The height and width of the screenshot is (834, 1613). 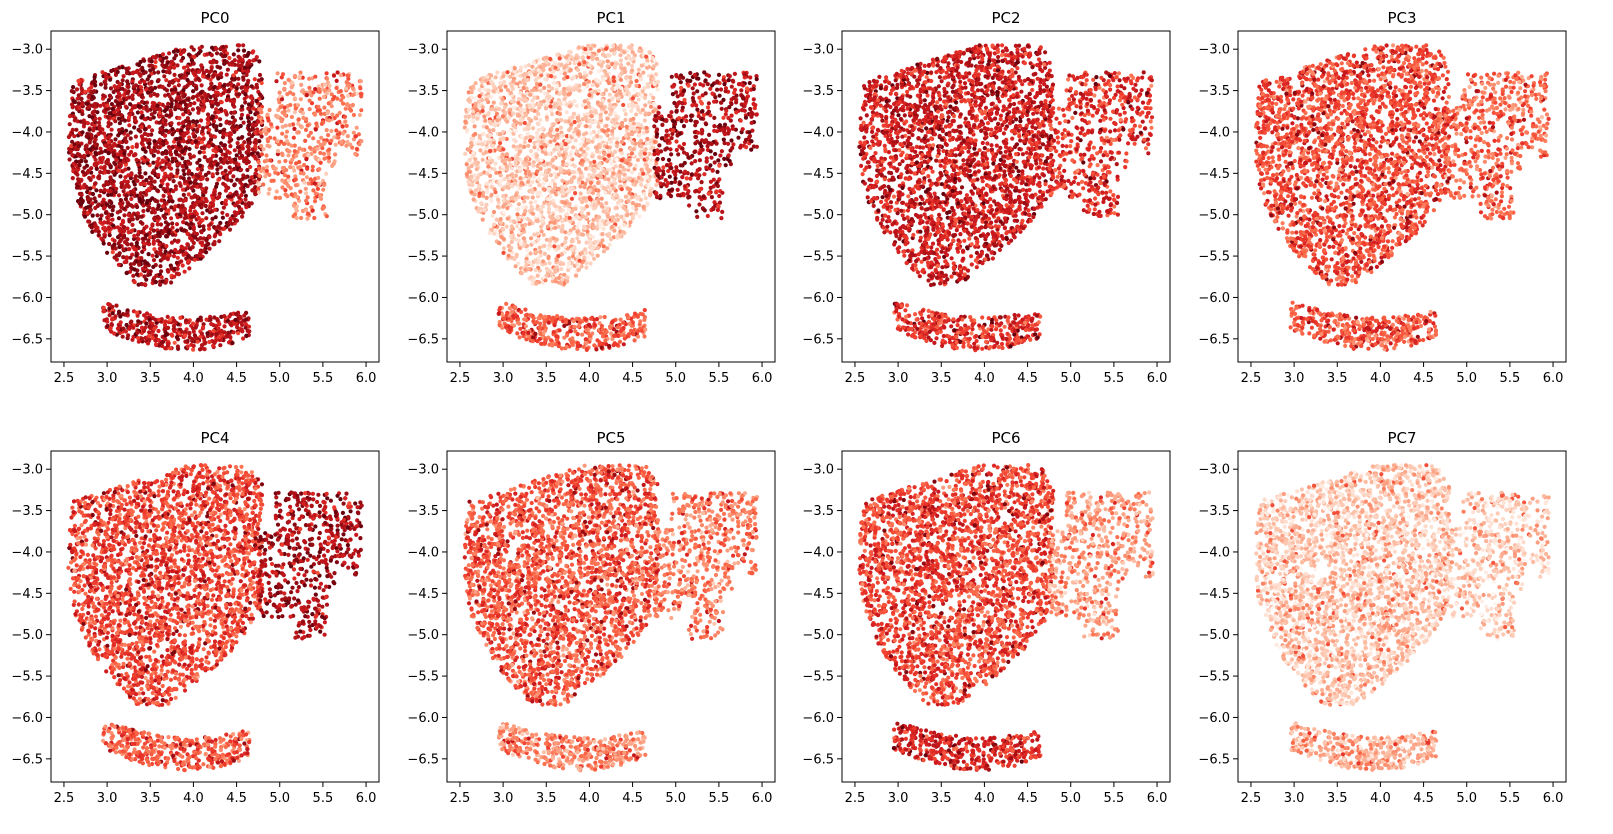 I want to click on panel-title: PC0, so click(x=214, y=18).